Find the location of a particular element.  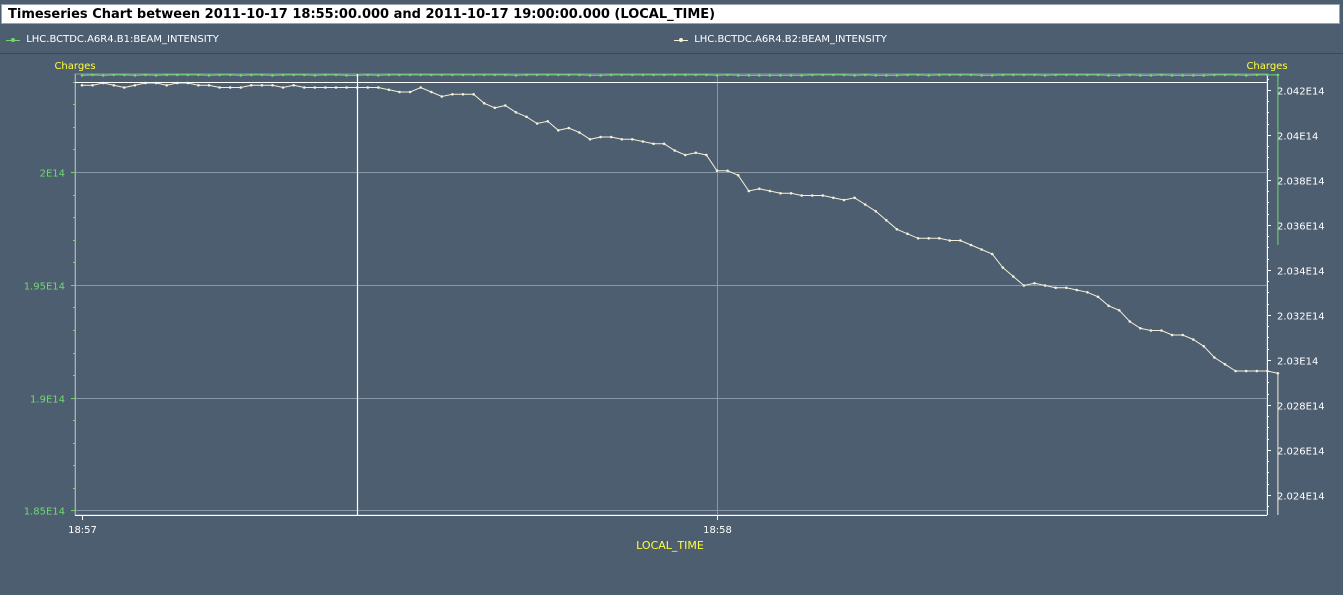

x-tick-label: 18:58 is located at coordinates (717, 530).